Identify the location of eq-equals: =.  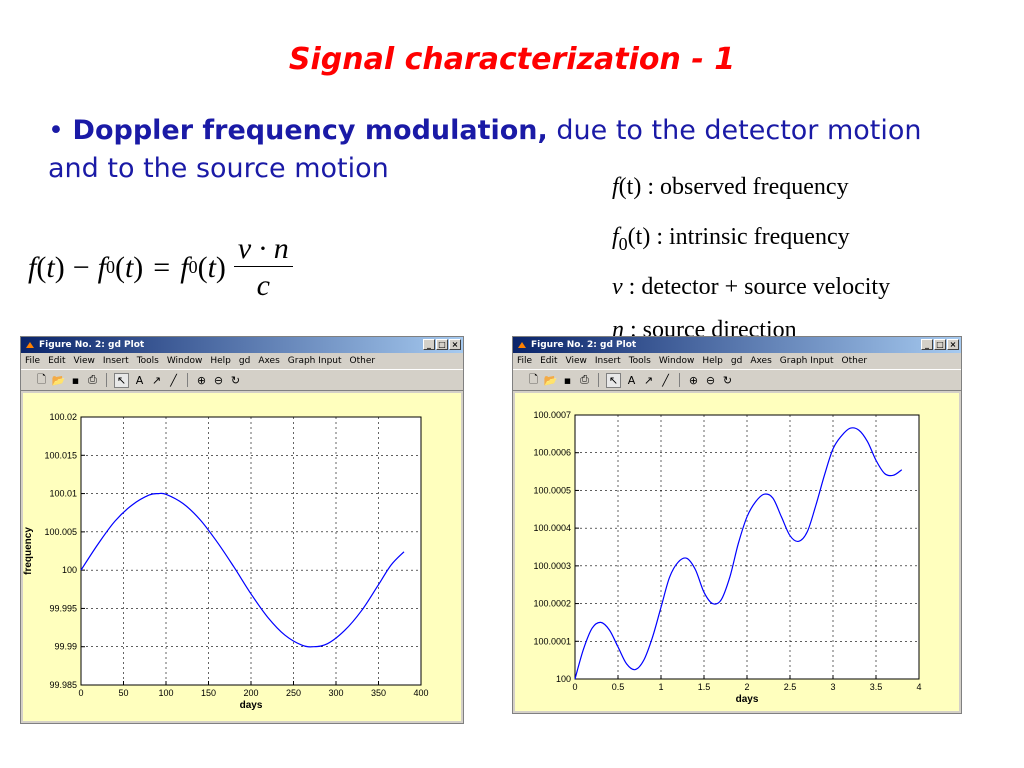
(162, 267).